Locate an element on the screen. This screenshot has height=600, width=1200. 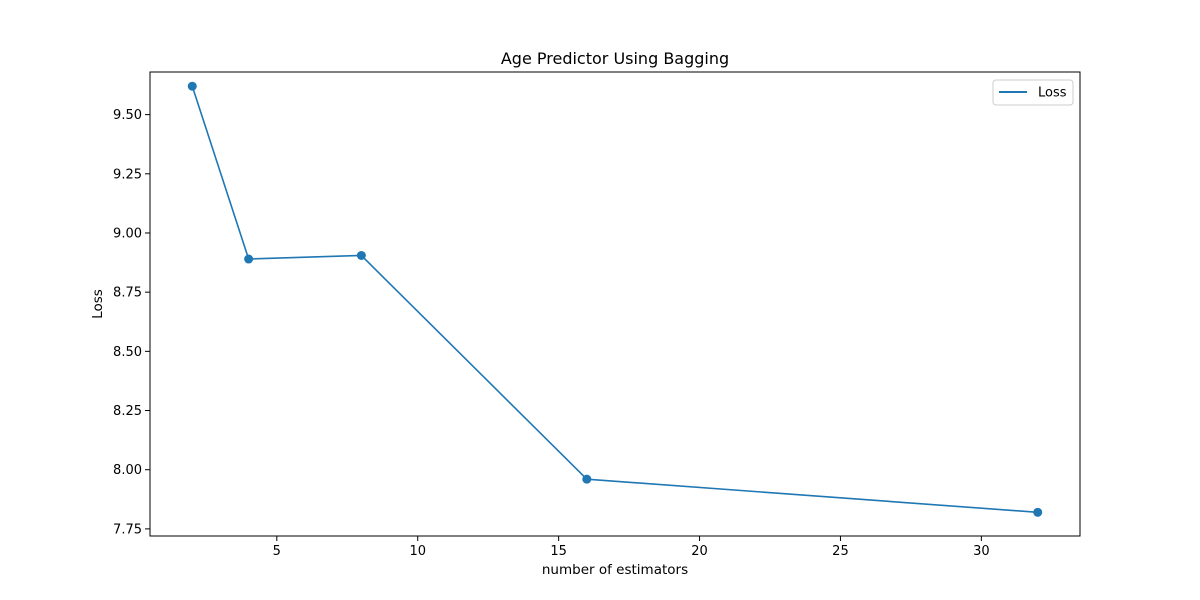
y-tick-label: 7.75 is located at coordinates (127, 529).